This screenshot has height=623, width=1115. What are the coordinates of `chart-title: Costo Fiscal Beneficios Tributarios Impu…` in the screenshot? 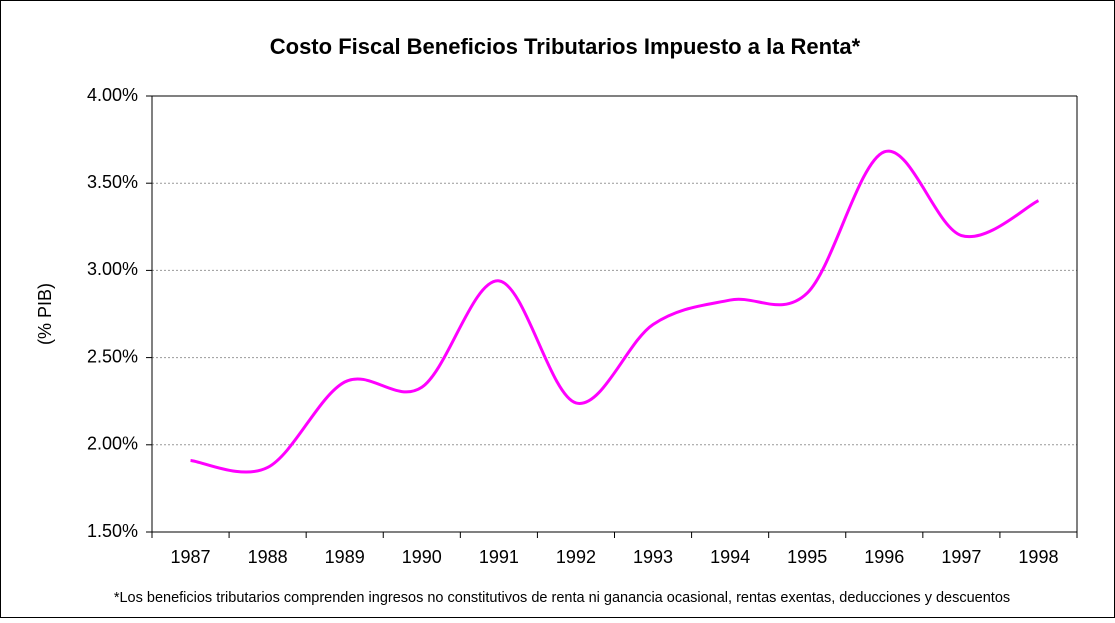 It's located at (565, 46).